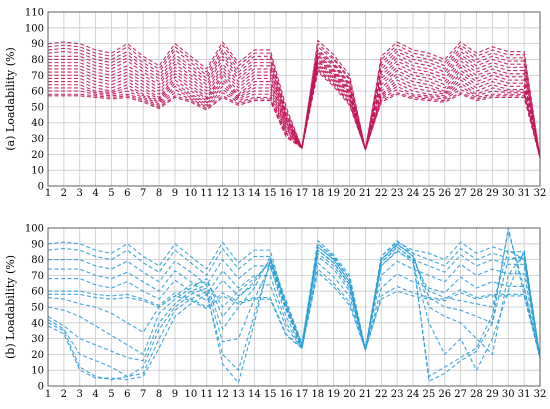 This screenshot has height=409, width=550. I want to click on x-tick-label: 11, so click(206, 394).